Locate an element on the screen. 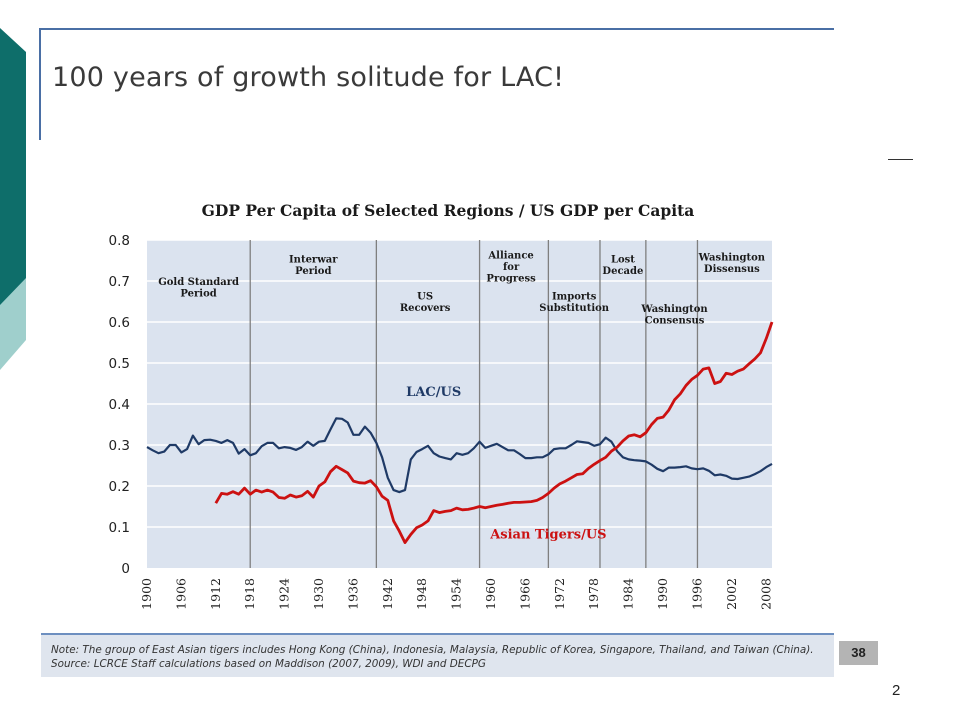 This screenshot has width=960, height=720. period-label: Interwar Period is located at coordinates (313, 266).